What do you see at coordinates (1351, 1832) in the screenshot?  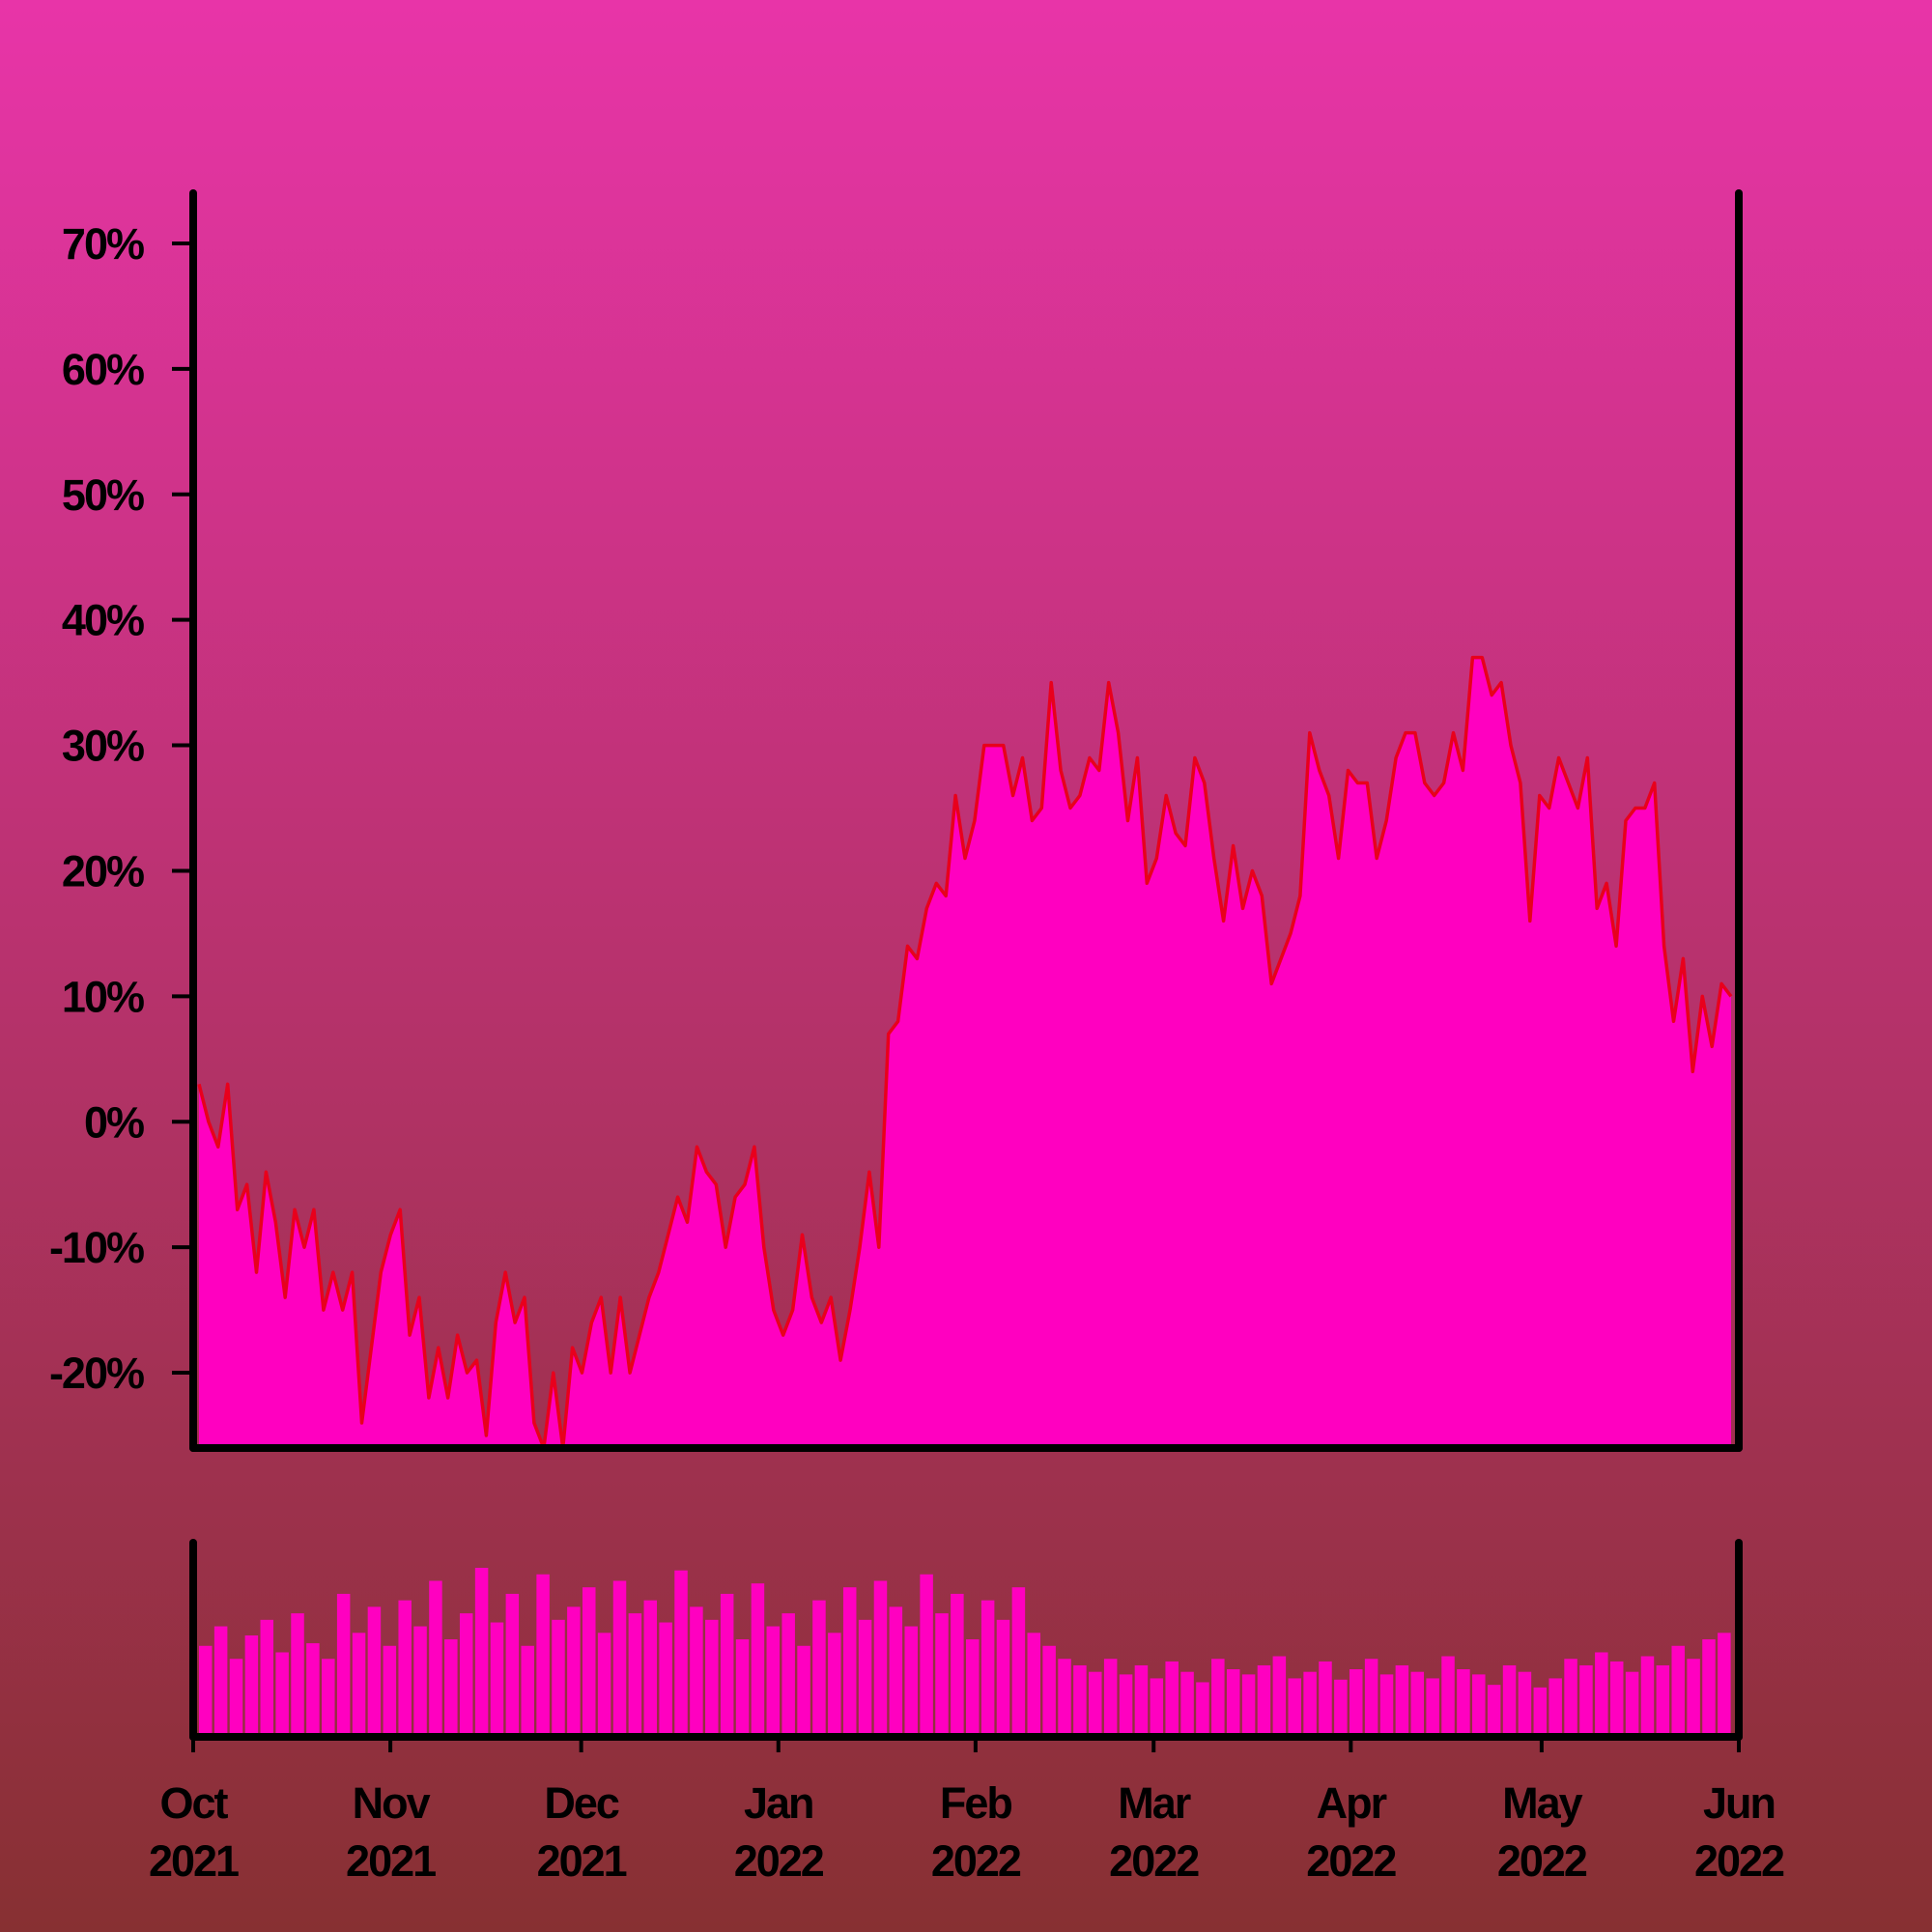 I see `x-tick-label: Apr 2022` at bounding box center [1351, 1832].